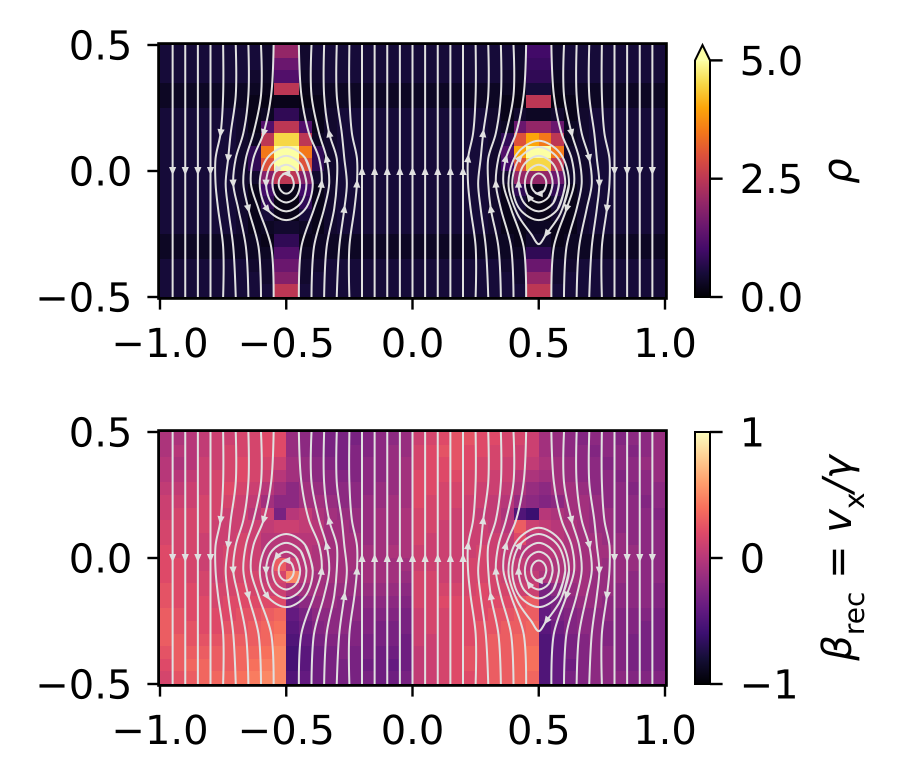 The image size is (900, 775). Describe the element at coordinates (753, 433) in the screenshot. I see `color-bar-label: 1` at that location.